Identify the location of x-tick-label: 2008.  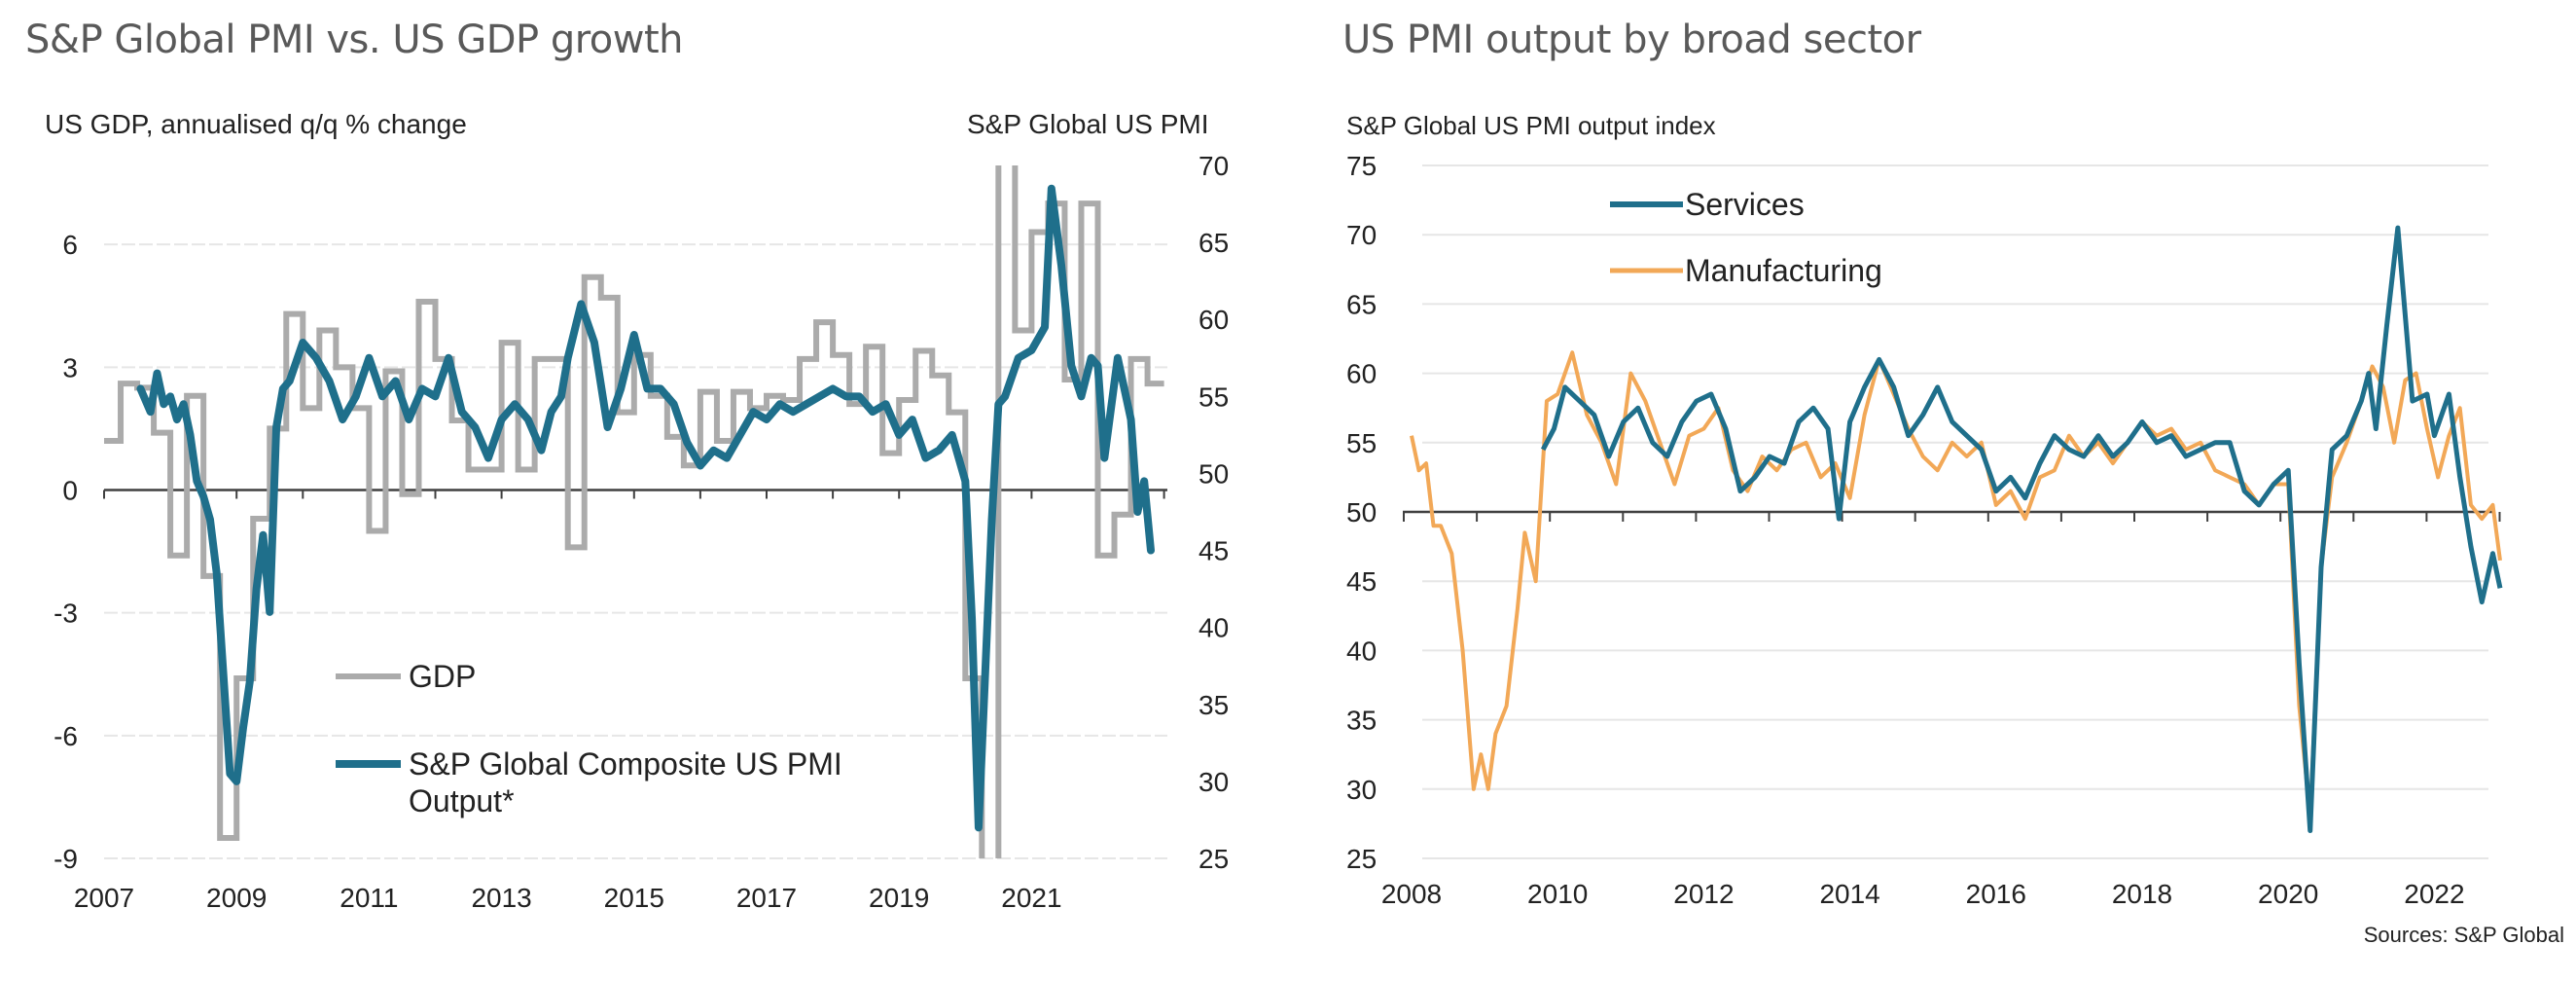
(1411, 894).